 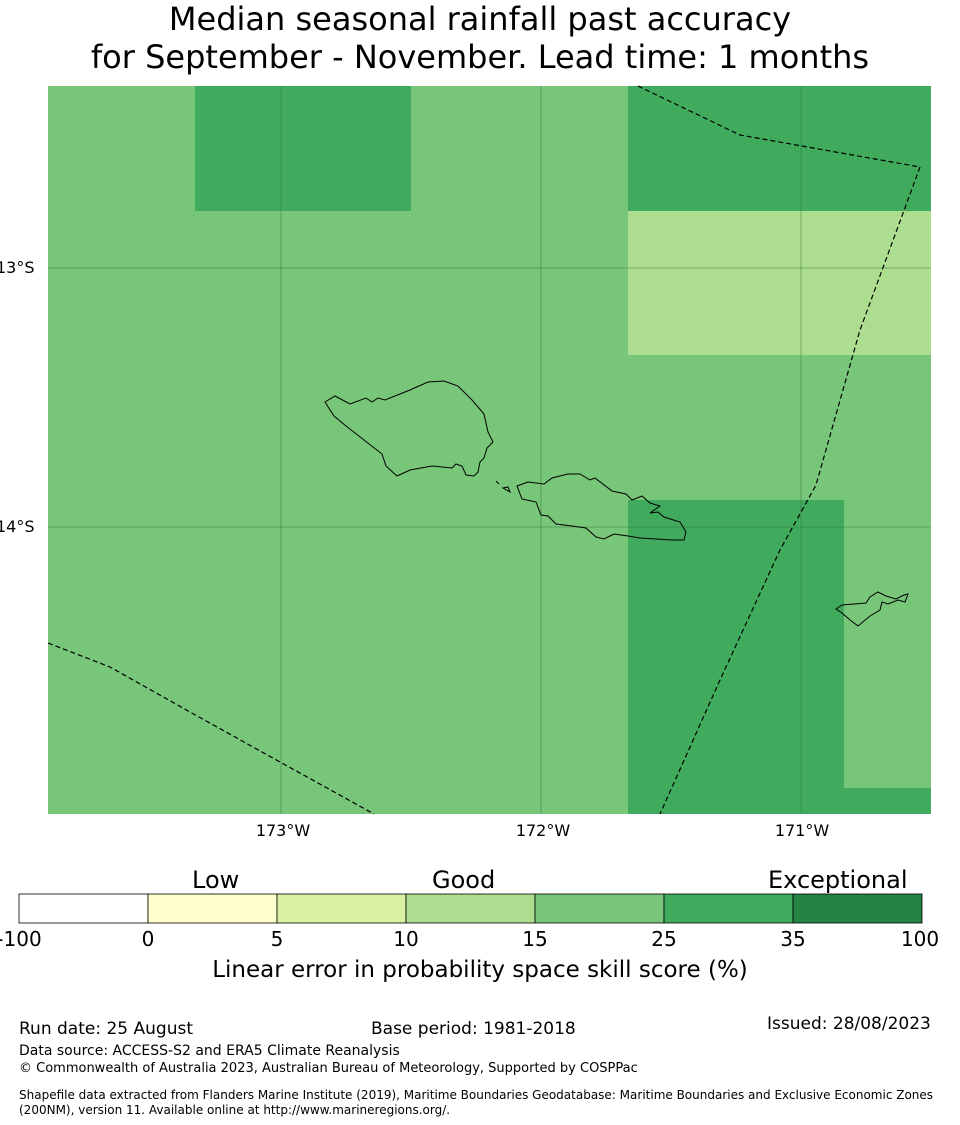 I want to click on coastlines, so click(x=616, y=503).